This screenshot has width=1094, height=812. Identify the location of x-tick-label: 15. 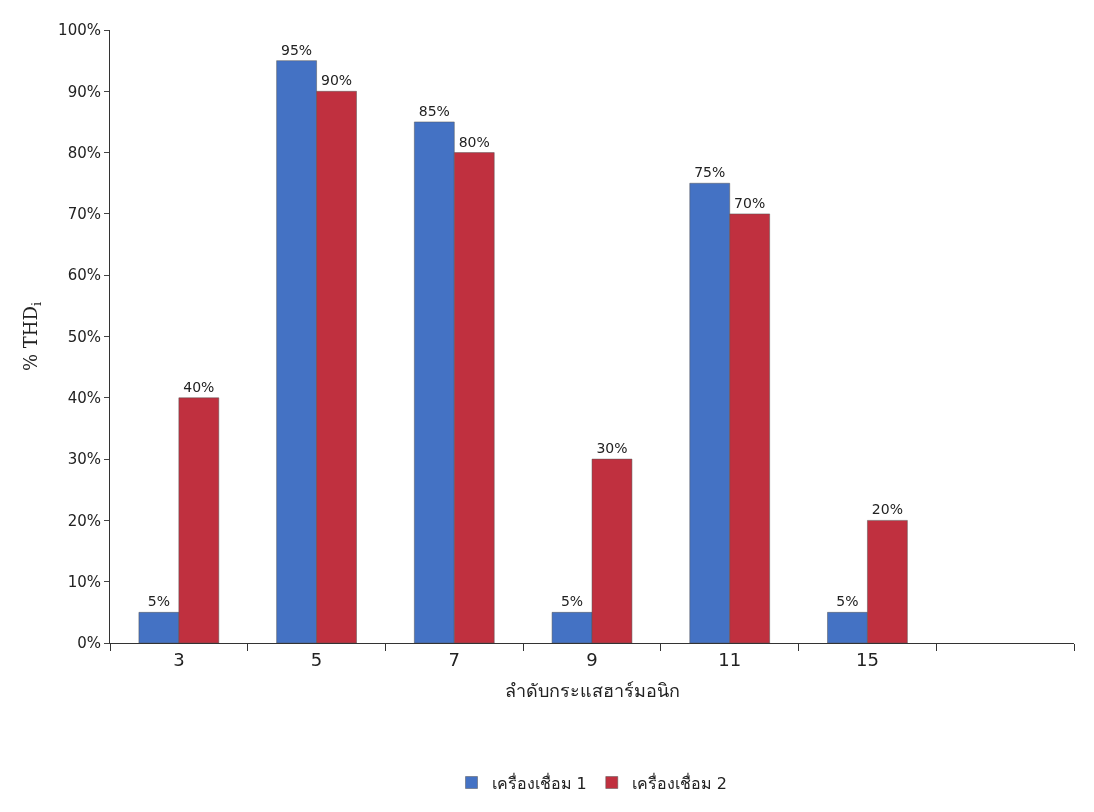
(867, 659).